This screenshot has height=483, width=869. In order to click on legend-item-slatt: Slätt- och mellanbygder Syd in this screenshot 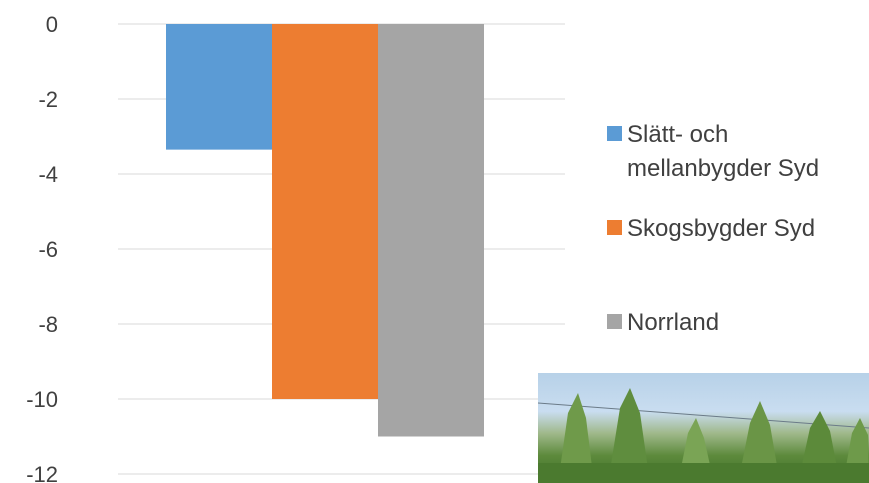, I will do `click(737, 152)`.